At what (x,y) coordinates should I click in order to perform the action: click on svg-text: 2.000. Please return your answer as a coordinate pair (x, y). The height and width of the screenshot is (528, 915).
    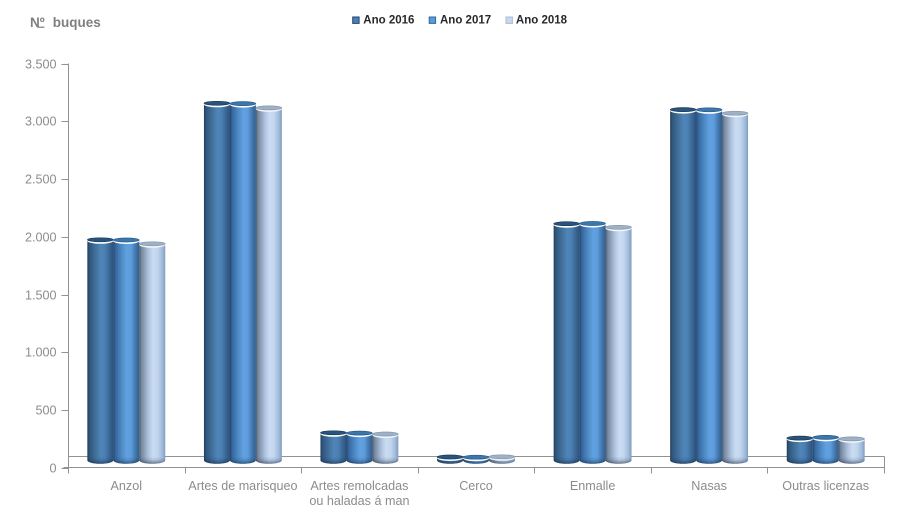
    Looking at the image, I should click on (41, 238).